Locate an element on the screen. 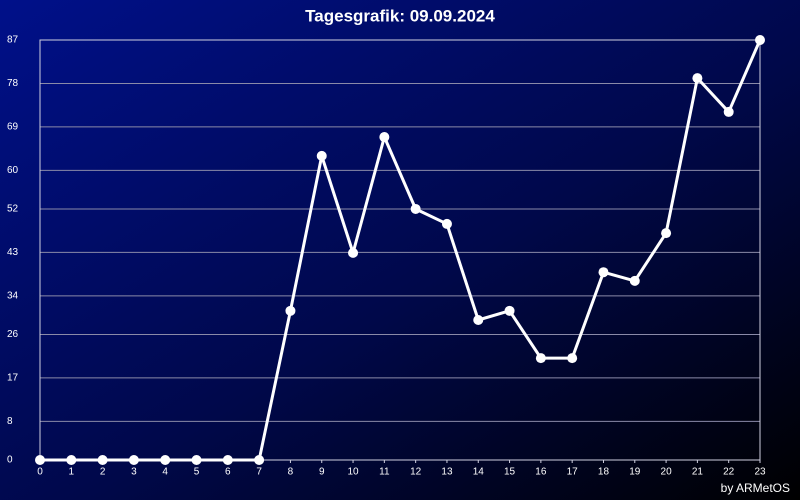 The image size is (800, 500). x-tick-label: 0 is located at coordinates (40, 472).